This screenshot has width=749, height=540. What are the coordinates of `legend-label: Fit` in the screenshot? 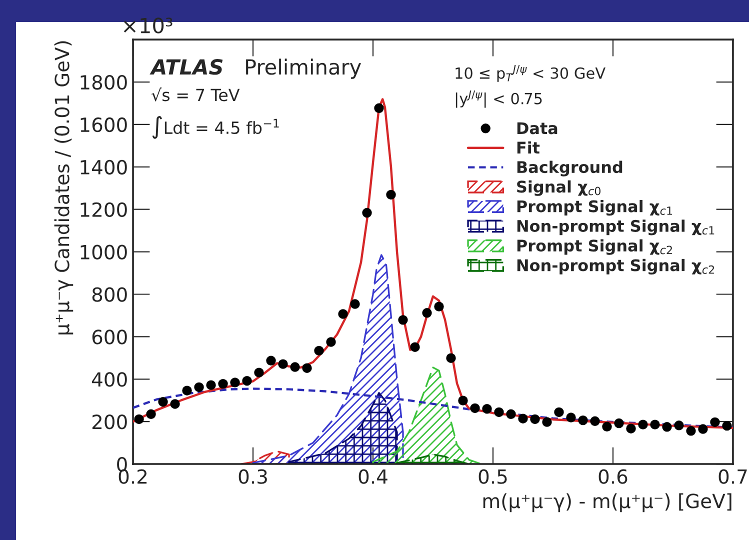 It's located at (528, 147).